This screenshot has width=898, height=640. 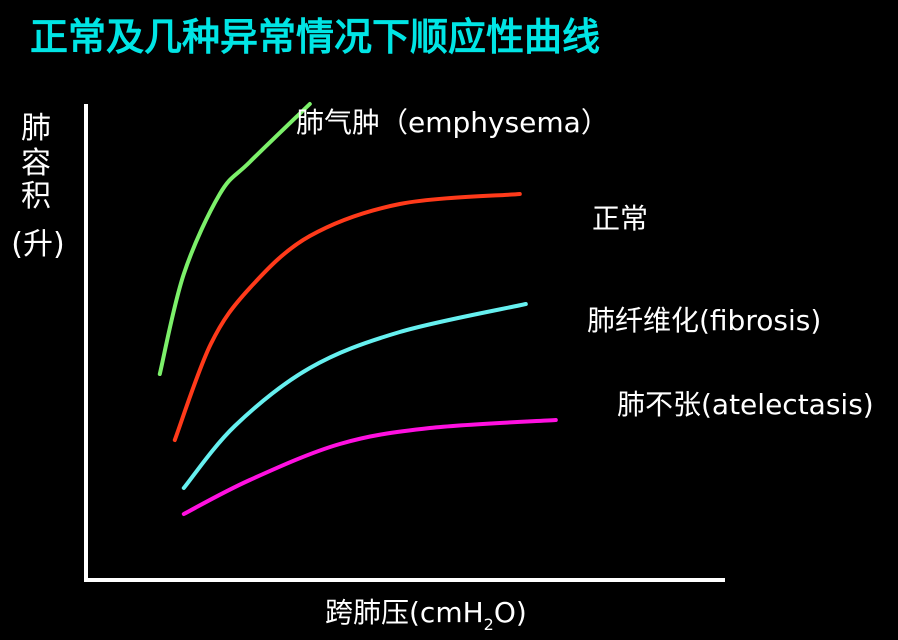 What do you see at coordinates (354, 396) in the screenshot?
I see `series-line-fibrosis` at bounding box center [354, 396].